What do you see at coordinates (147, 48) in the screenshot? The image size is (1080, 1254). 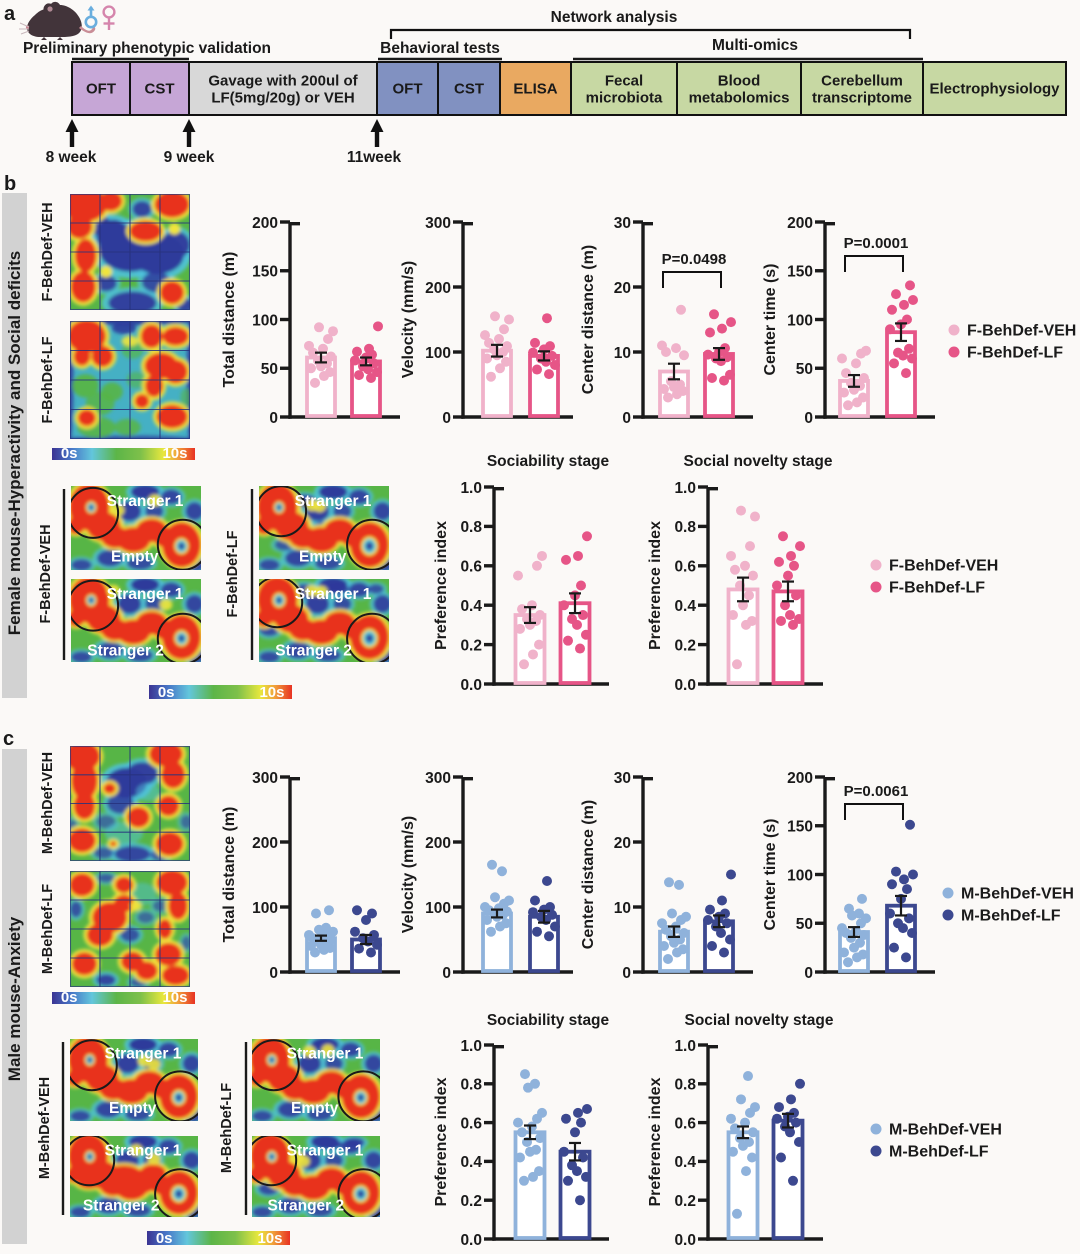 I see `svg-text:Preliminary phenotypic validat: Preliminary phenotypic validation` at bounding box center [147, 48].